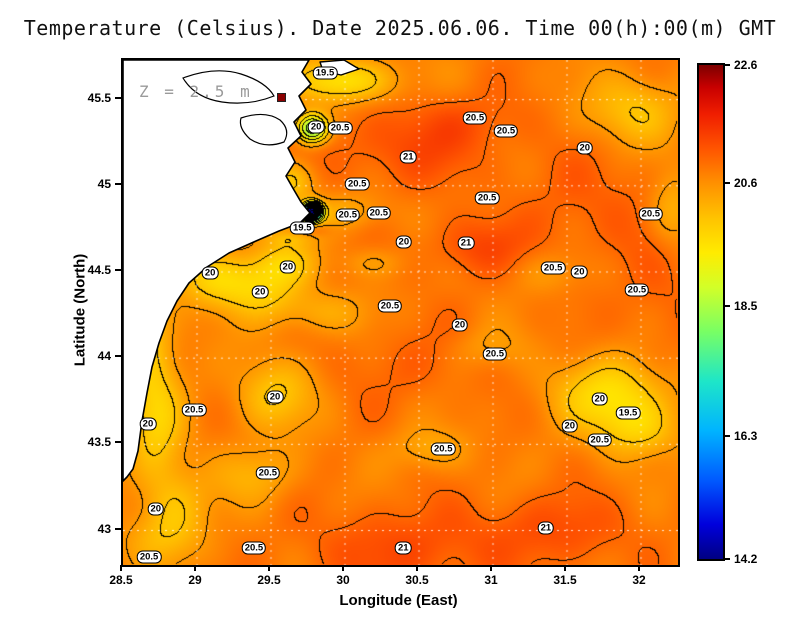  What do you see at coordinates (746, 65) in the screenshot?
I see `colorbar-tick-label: 22.6` at bounding box center [746, 65].